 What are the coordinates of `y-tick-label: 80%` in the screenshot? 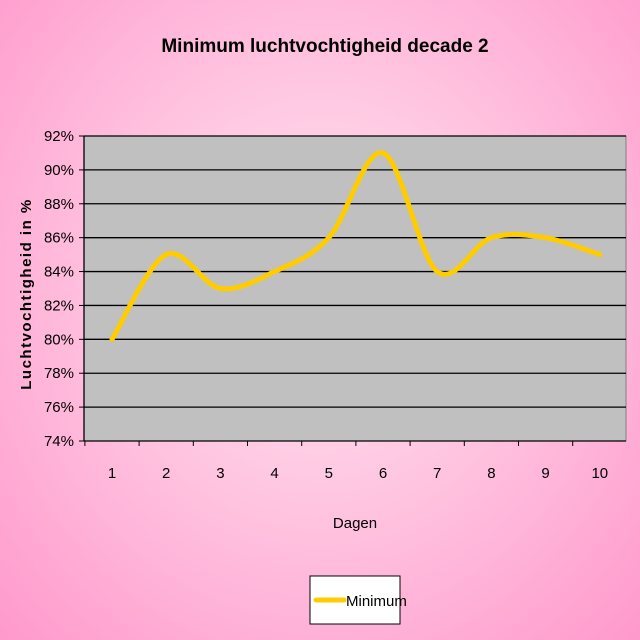 It's located at (59, 339).